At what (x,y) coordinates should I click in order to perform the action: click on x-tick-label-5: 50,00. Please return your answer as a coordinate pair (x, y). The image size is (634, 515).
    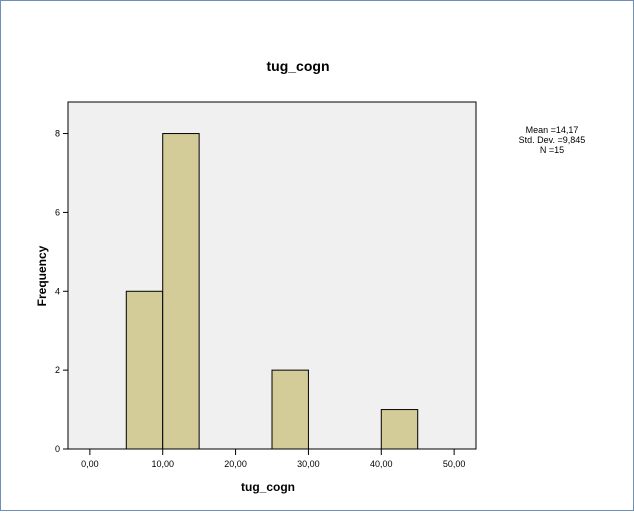
    Looking at the image, I should click on (454, 464).